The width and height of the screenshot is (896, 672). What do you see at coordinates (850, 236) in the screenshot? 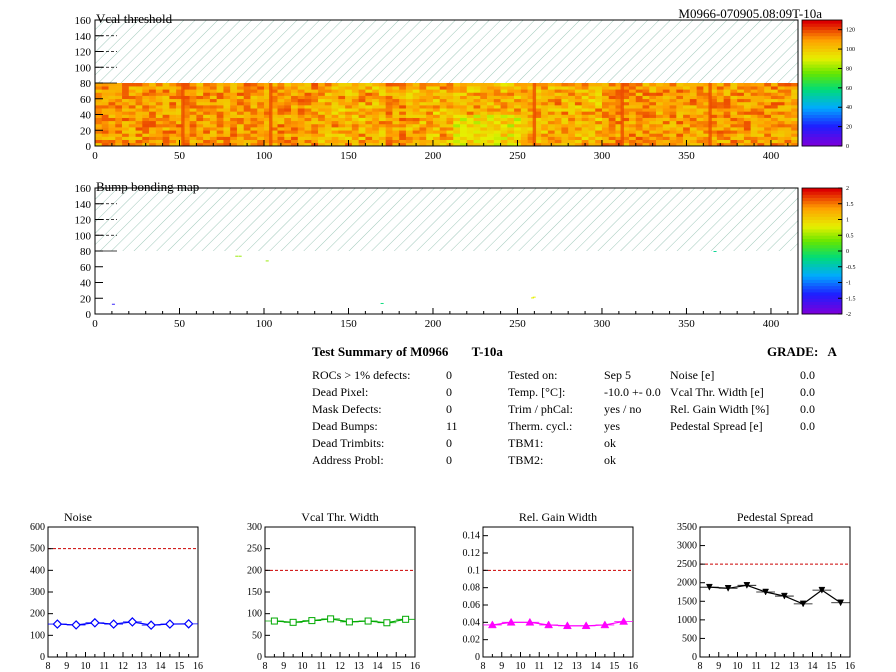
I see `palette-tick-label: 0.5` at bounding box center [850, 236].